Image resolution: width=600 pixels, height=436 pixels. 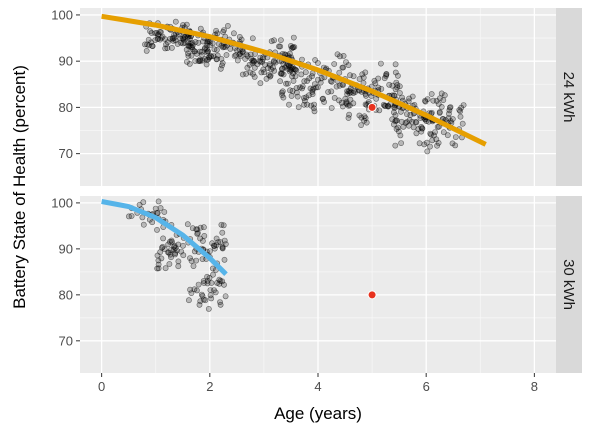 What do you see at coordinates (66, 107) in the screenshot?
I see `y-tick-label: 80` at bounding box center [66, 107].